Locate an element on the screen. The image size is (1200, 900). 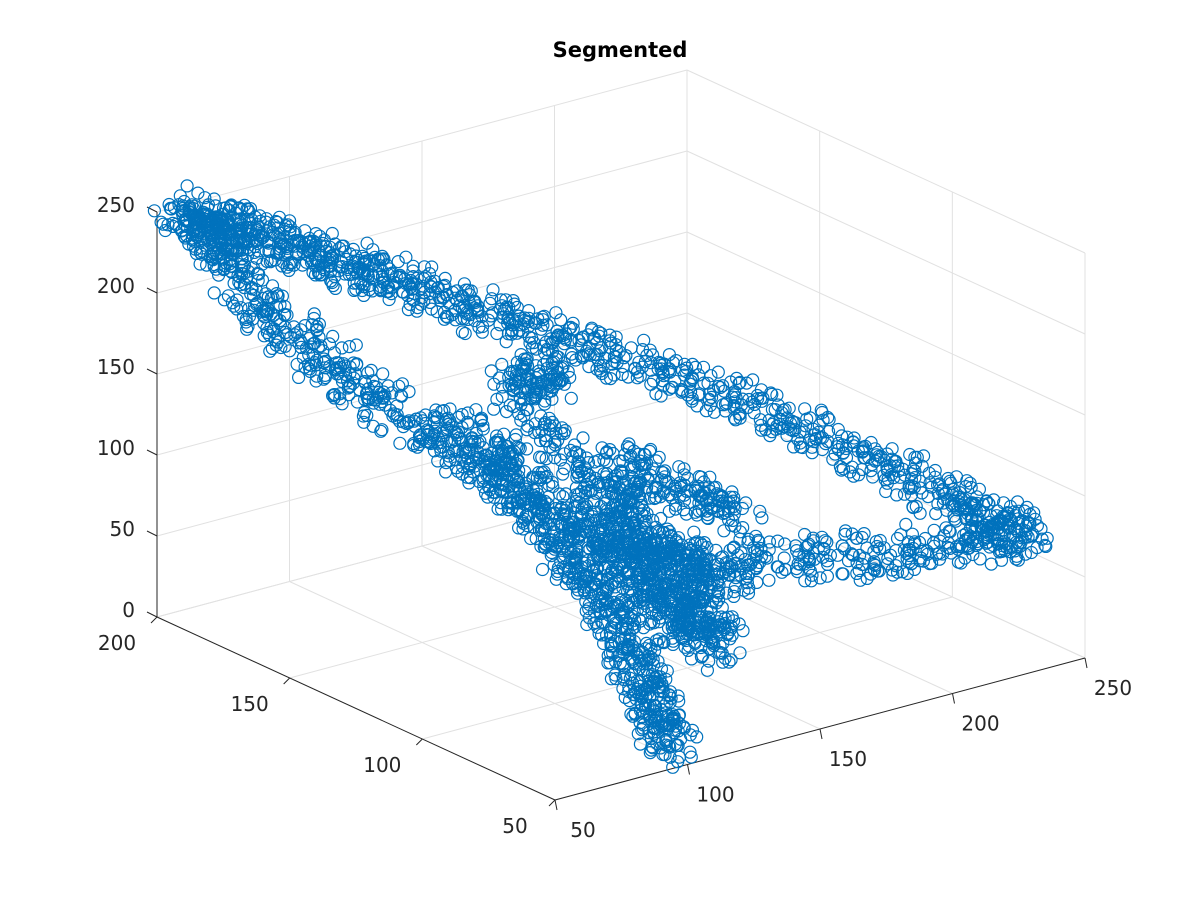
y-tick-label: 50 is located at coordinates (514, 826).